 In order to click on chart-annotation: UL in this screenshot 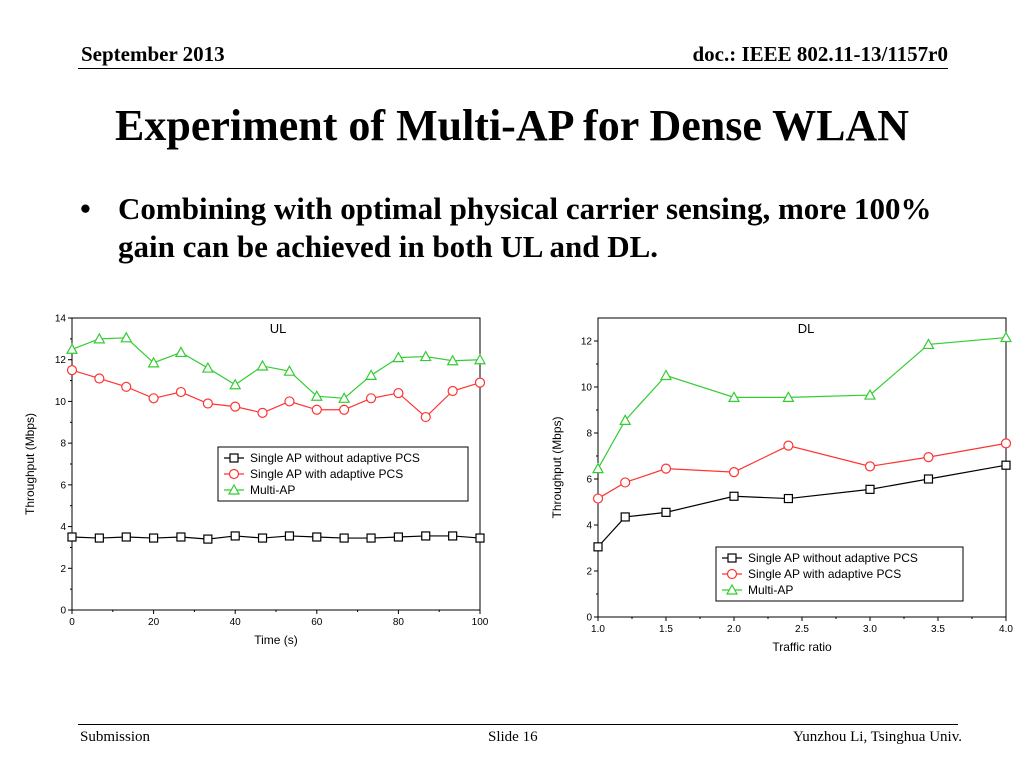, I will do `click(278, 328)`.